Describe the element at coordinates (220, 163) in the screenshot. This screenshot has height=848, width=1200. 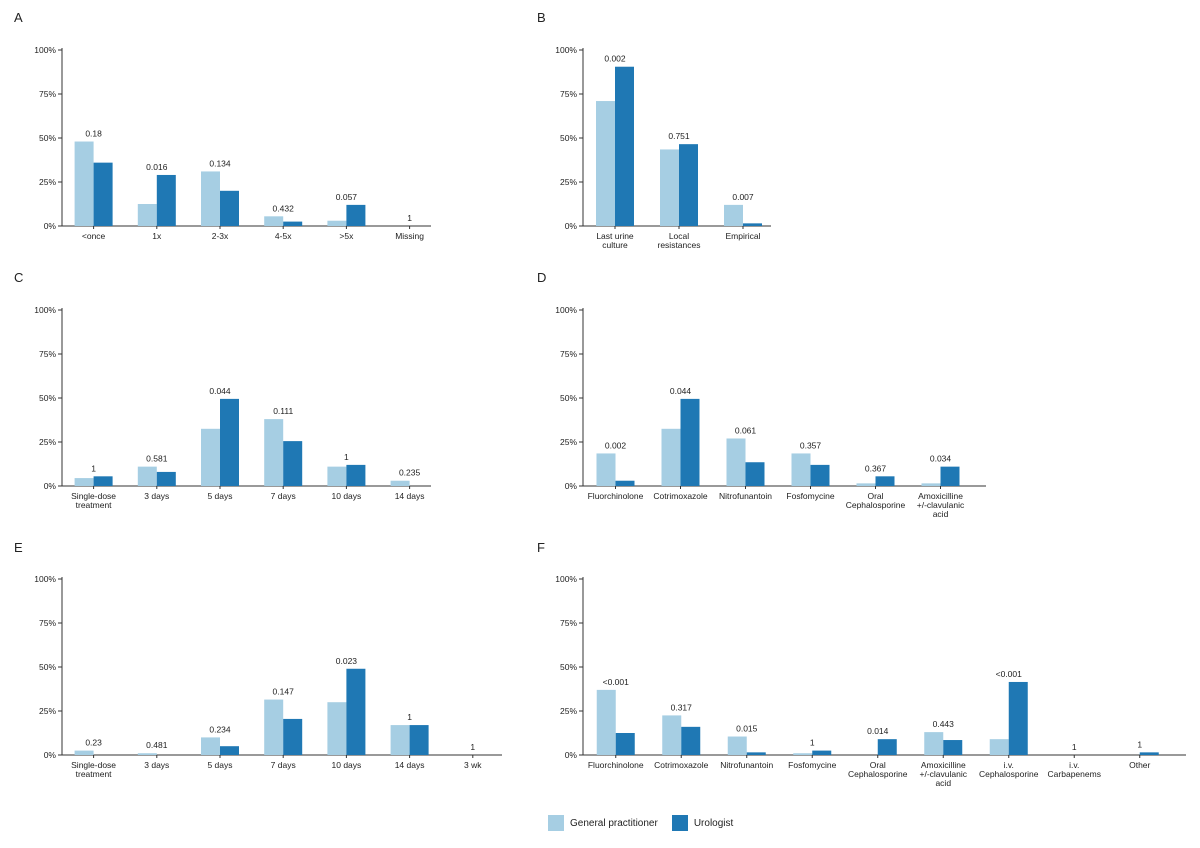
I see `p-value-label: 0.134` at that location.